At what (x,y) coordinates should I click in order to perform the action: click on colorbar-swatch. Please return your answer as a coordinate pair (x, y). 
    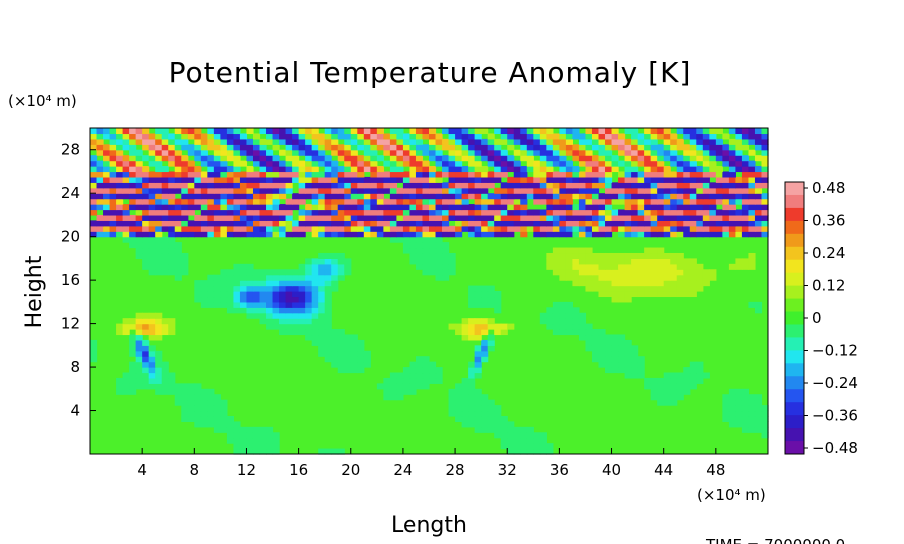
    Looking at the image, I should click on (794, 409).